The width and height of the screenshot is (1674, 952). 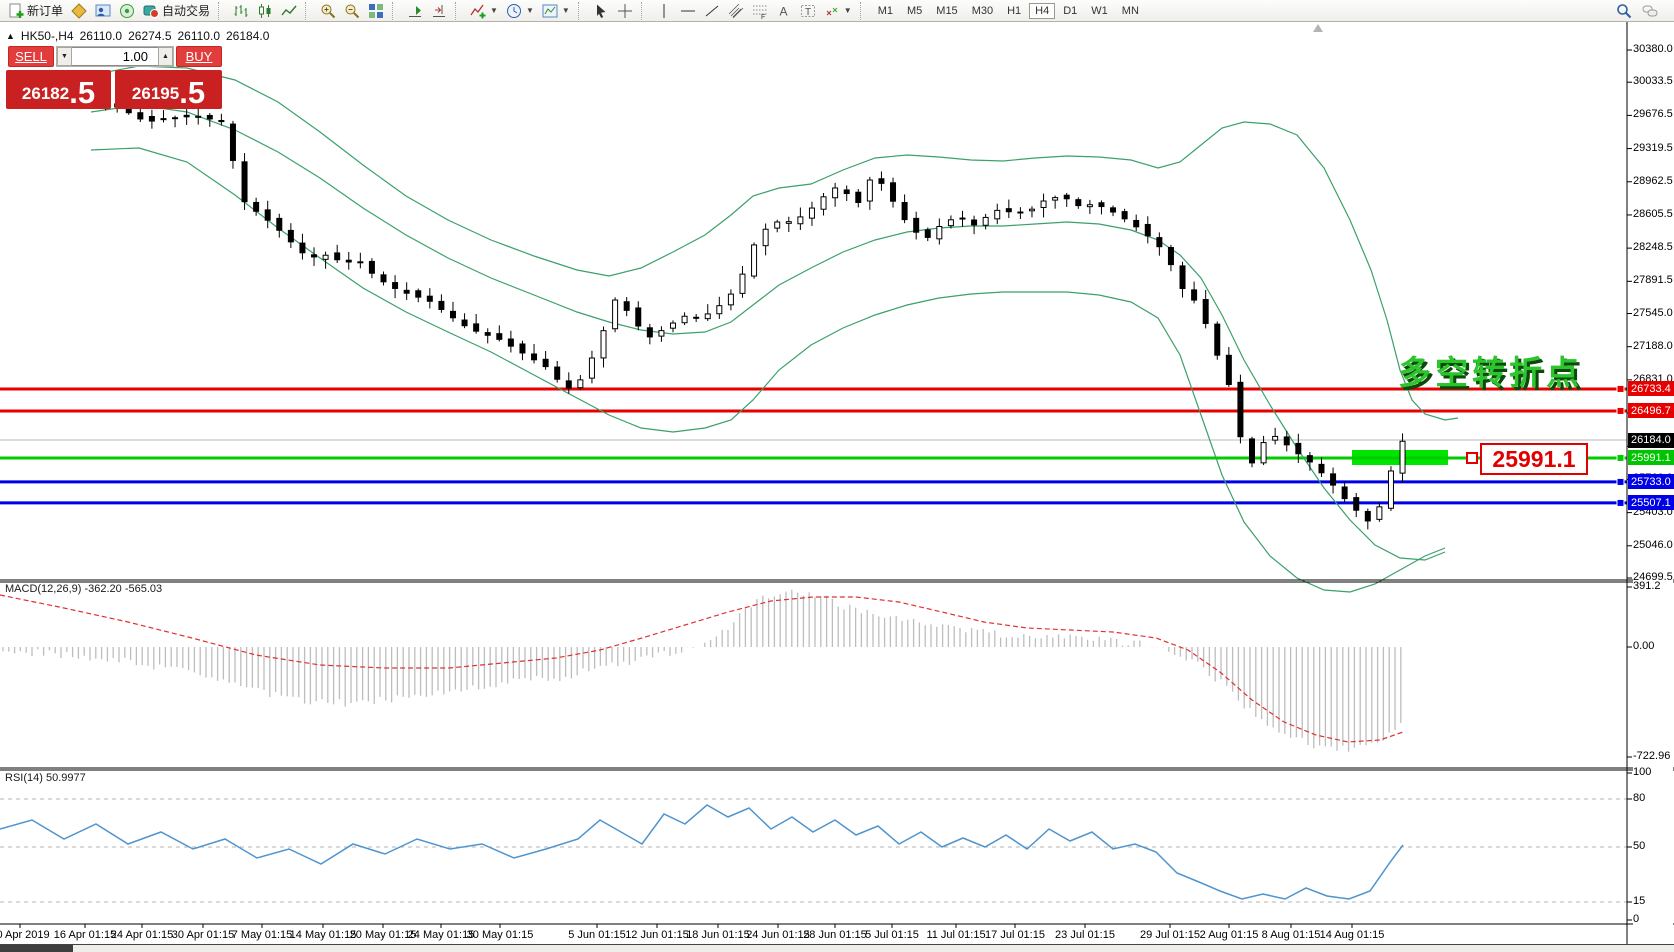 I want to click on text-icon: A, so click(x=783, y=11).